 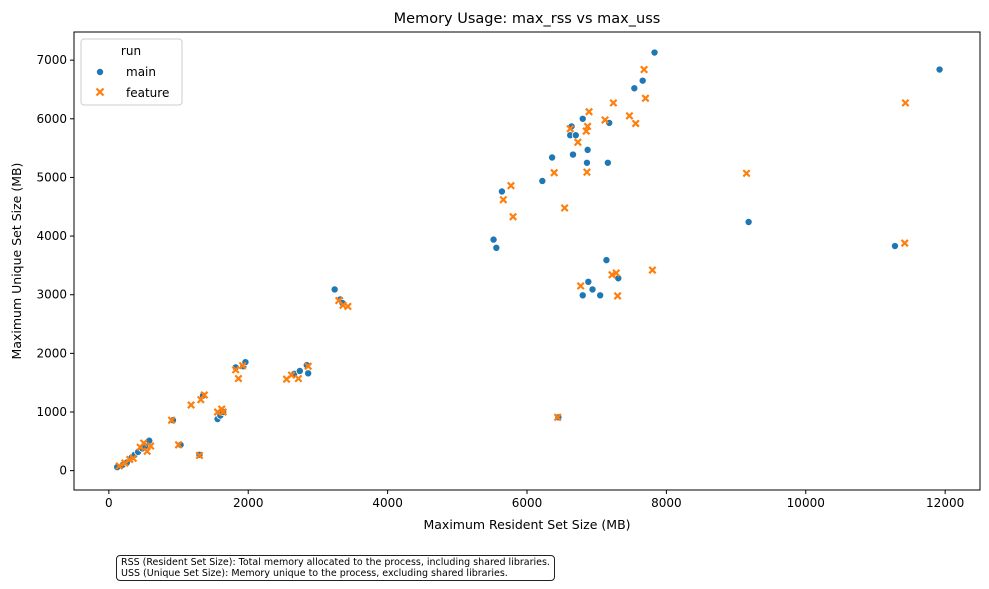 I want to click on x-axis-label: Maximum Resident Set Size (MB), so click(x=526, y=524).